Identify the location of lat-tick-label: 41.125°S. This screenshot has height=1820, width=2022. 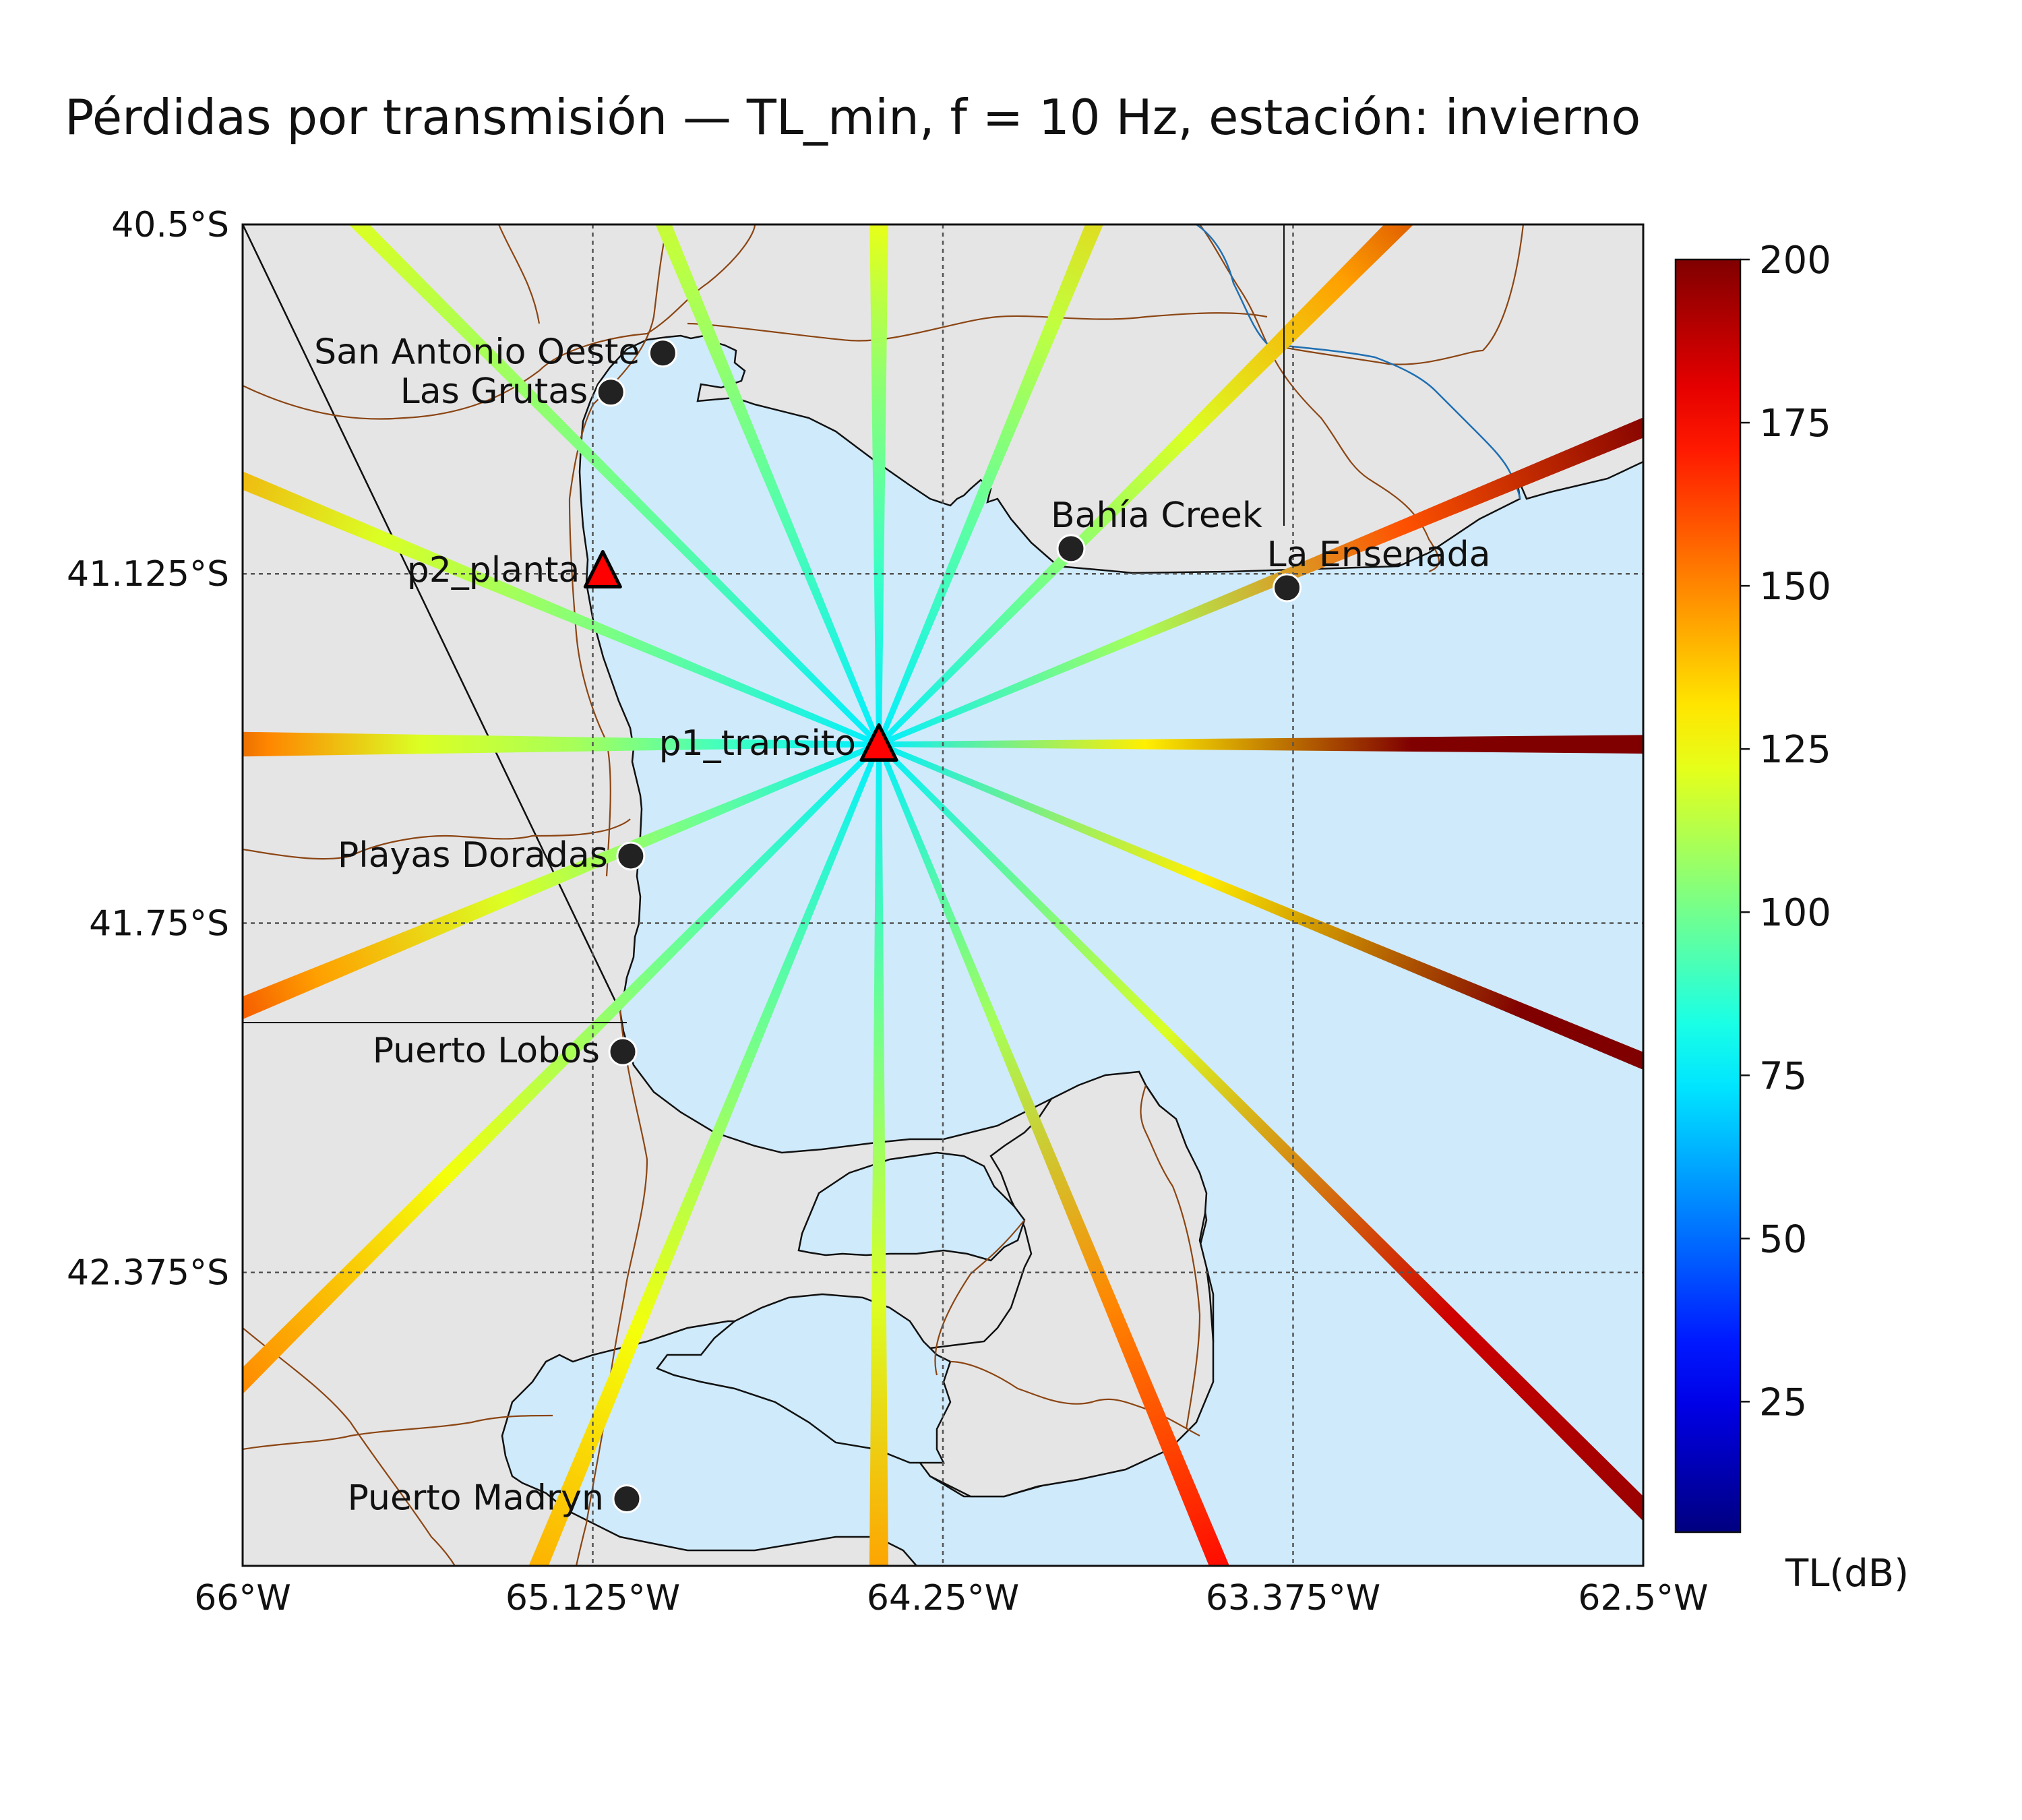
(148, 574).